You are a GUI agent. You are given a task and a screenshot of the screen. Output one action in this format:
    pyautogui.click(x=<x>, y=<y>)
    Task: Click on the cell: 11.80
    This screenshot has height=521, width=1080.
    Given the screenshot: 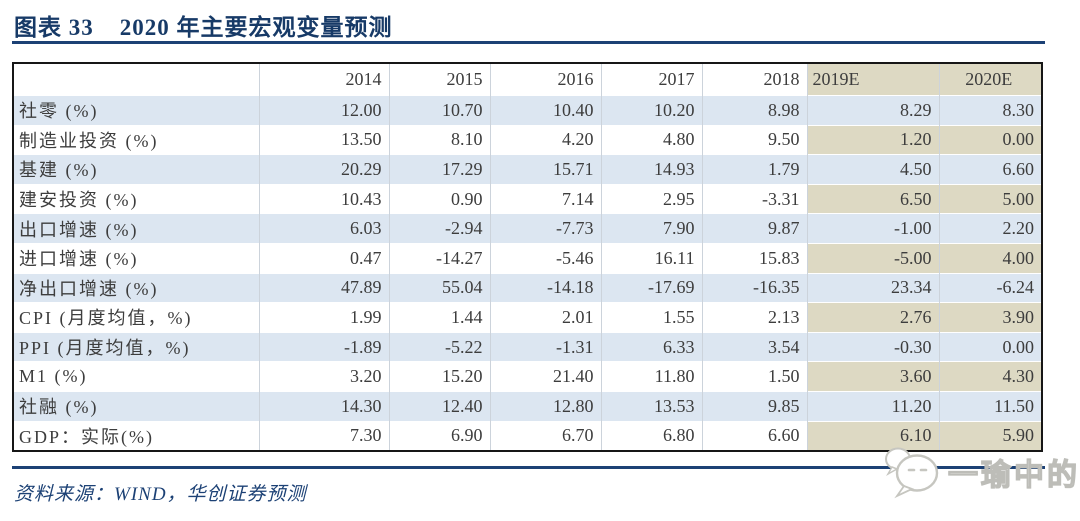 What is the action you would take?
    pyautogui.click(x=651, y=376)
    